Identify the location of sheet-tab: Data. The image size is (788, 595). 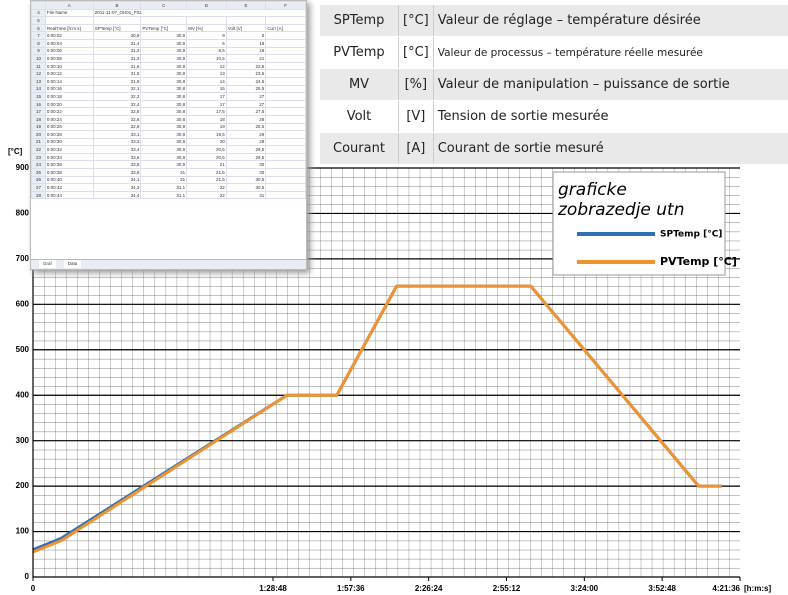
(72, 264).